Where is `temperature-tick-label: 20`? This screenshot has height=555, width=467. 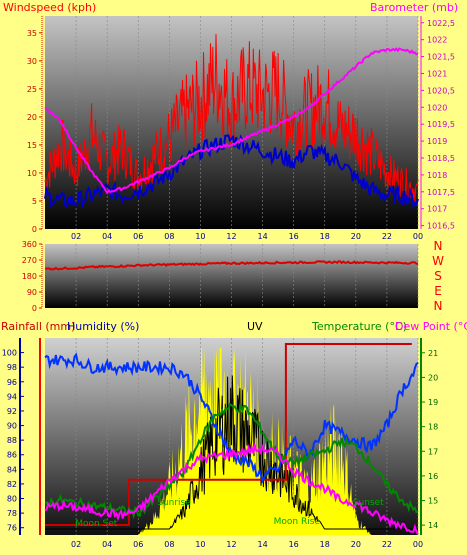
temperature-tick-label: 20 is located at coordinates (433, 377).